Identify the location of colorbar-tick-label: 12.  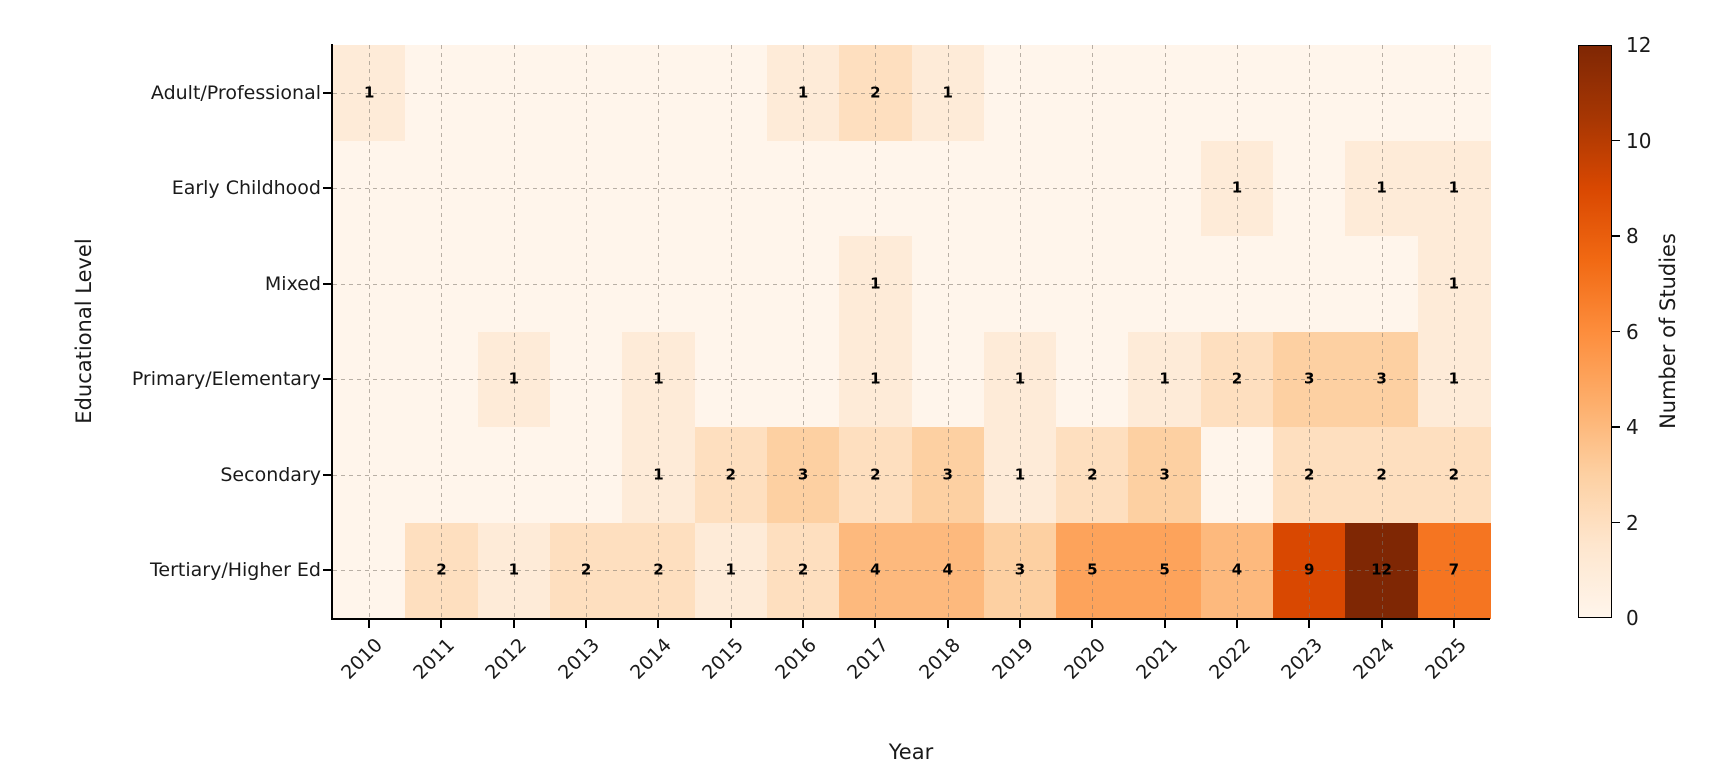
(1639, 45).